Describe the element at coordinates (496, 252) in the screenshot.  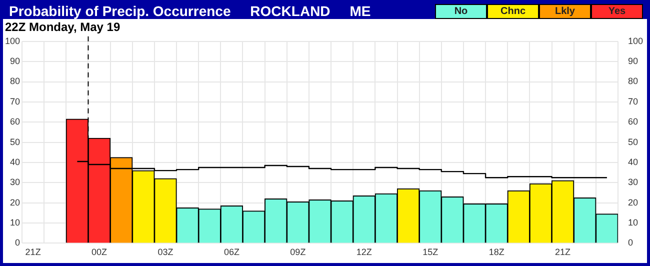
I see `x-tick-label: 18Z` at that location.